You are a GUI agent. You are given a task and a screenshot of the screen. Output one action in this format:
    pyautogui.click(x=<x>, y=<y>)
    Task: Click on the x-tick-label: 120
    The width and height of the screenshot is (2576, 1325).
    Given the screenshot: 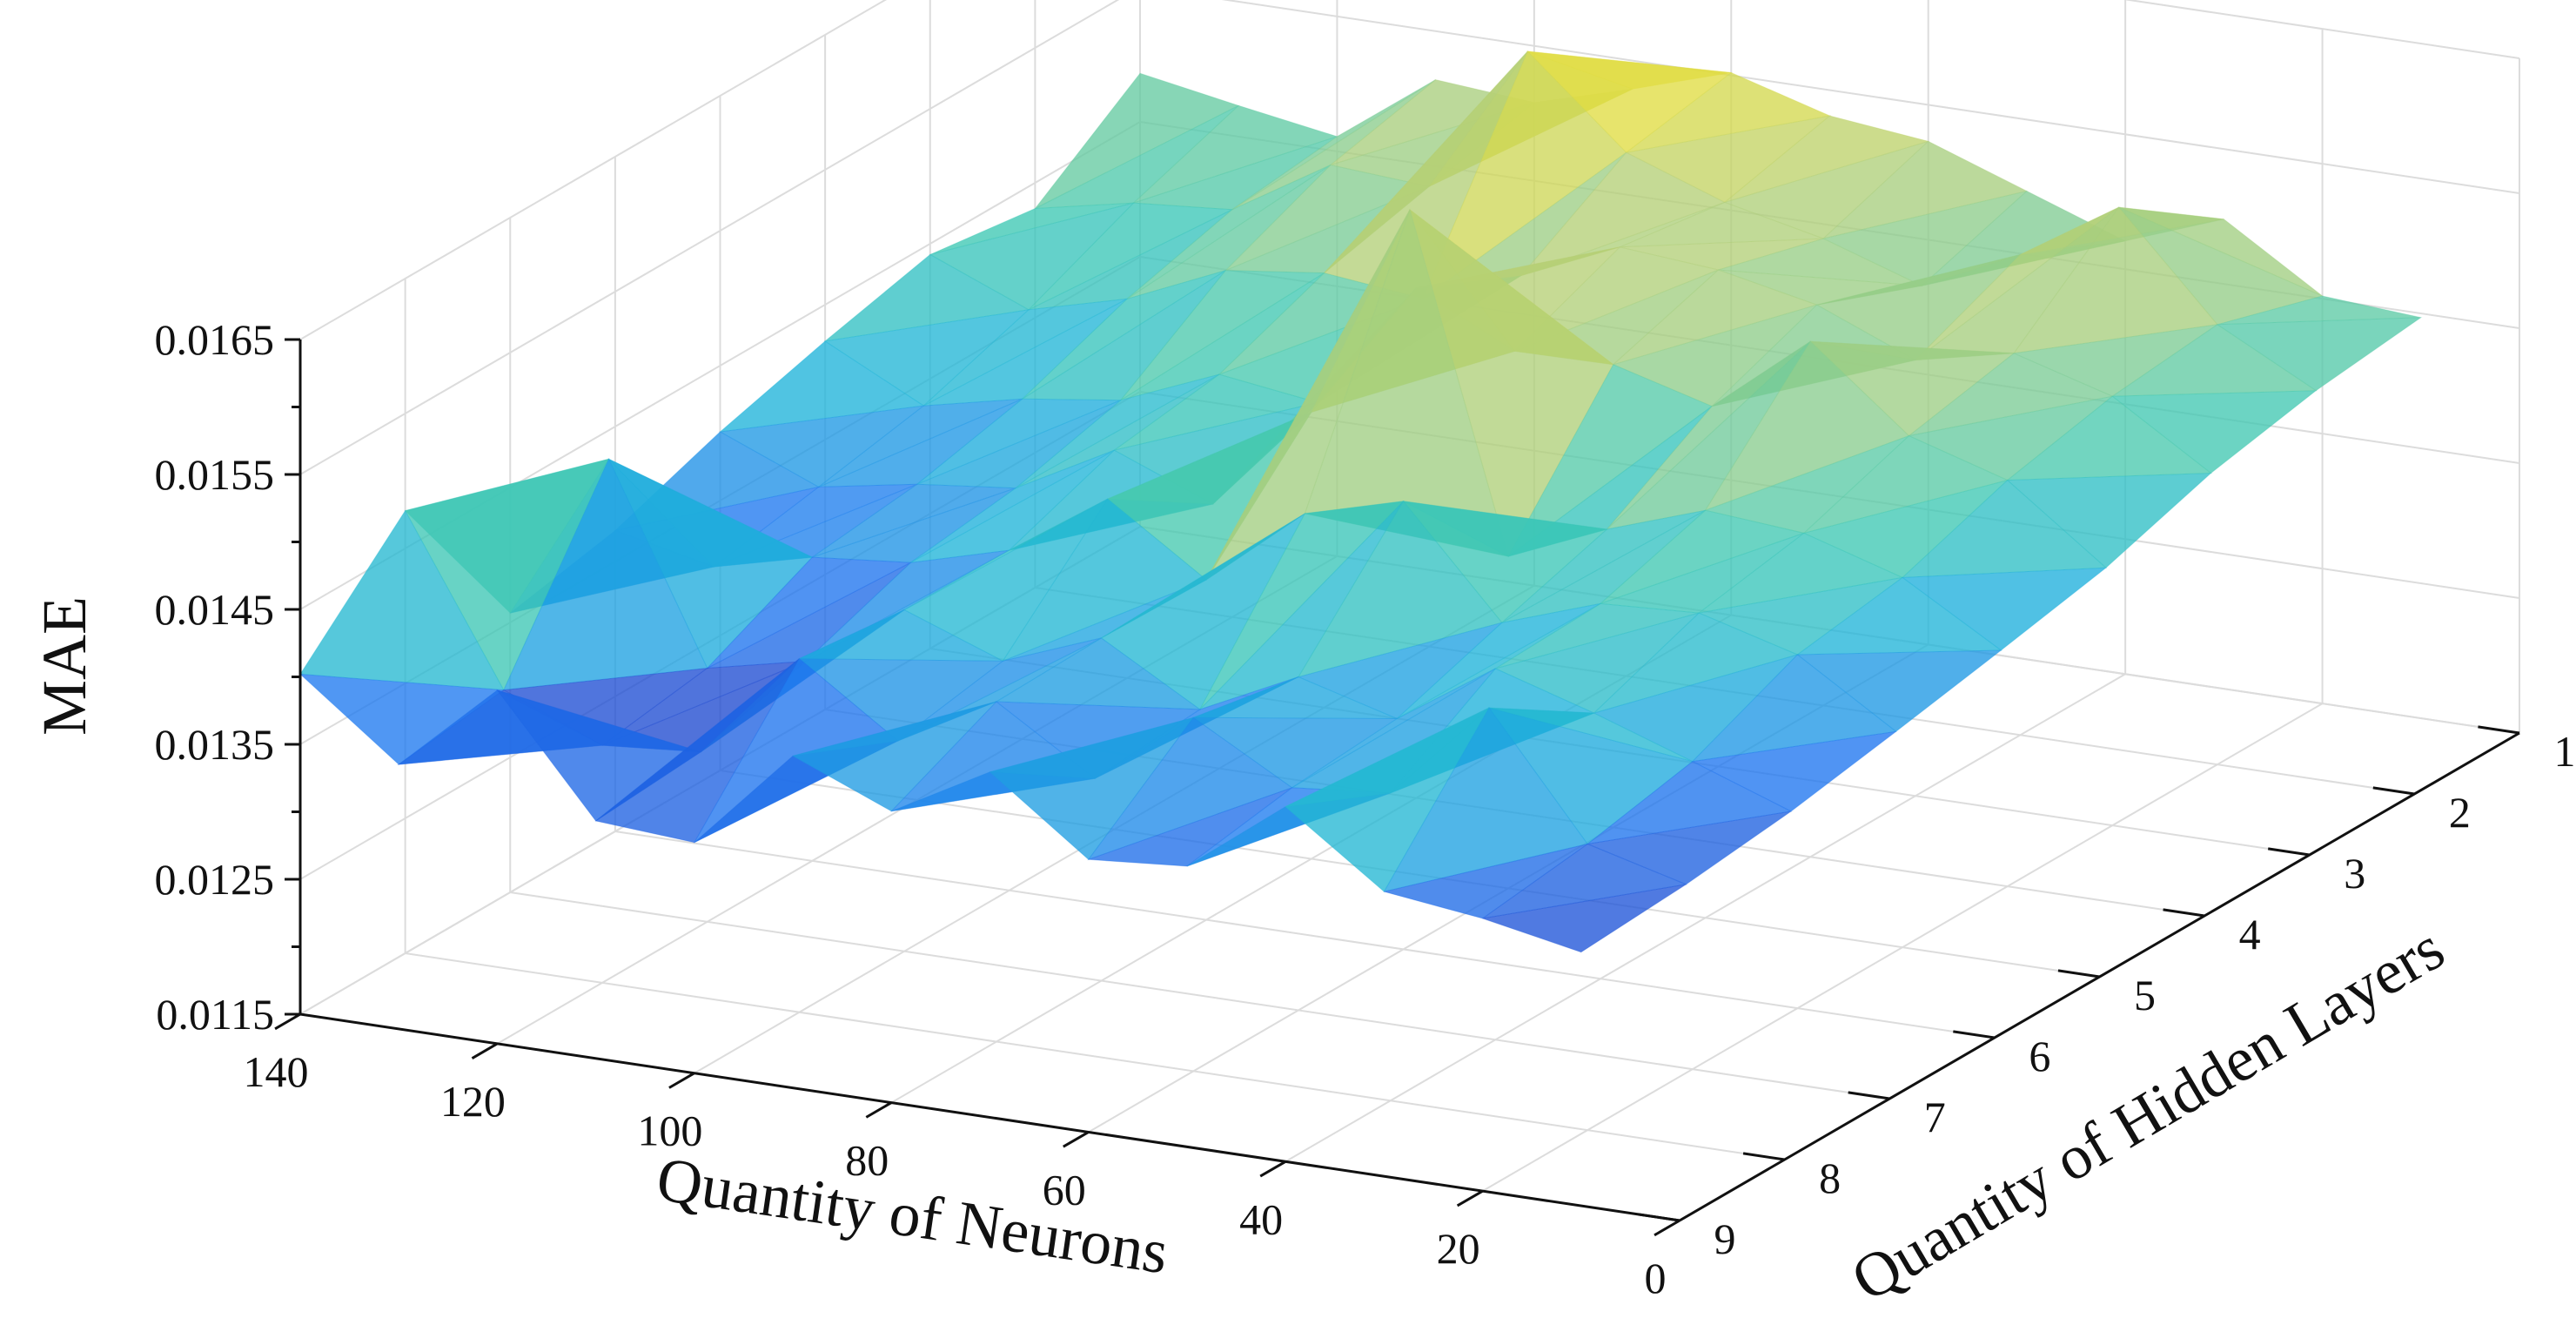 What is the action you would take?
    pyautogui.click(x=473, y=1101)
    